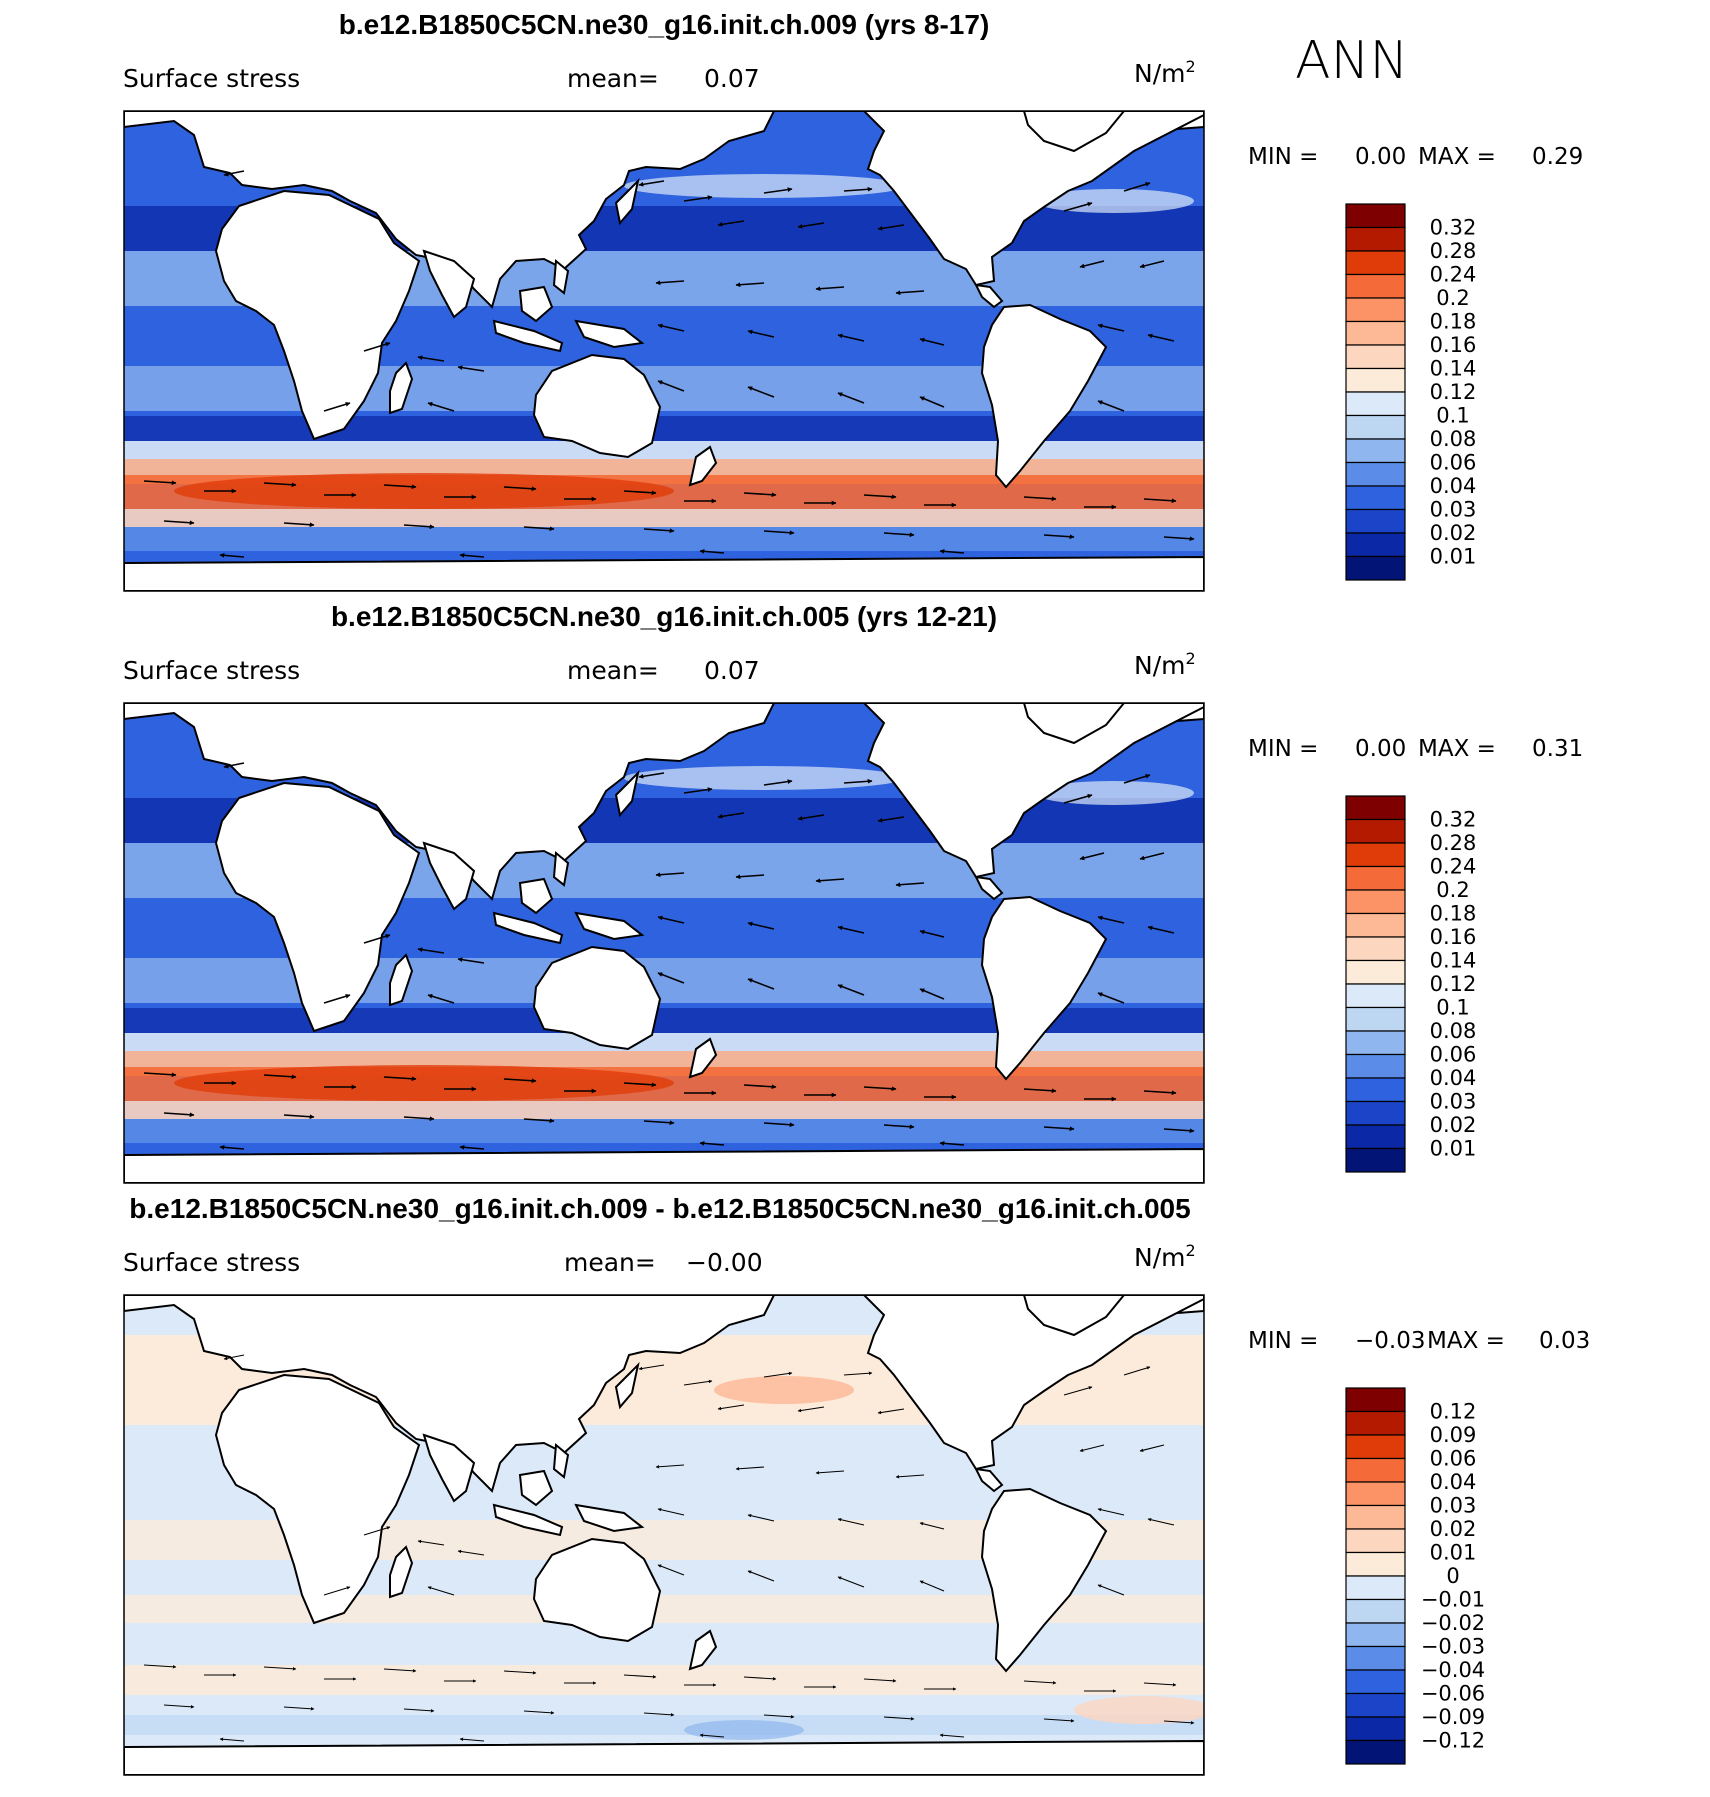  Describe the element at coordinates (1453, 937) in the screenshot. I see `colorbar-tick-label: 0.16` at that location.